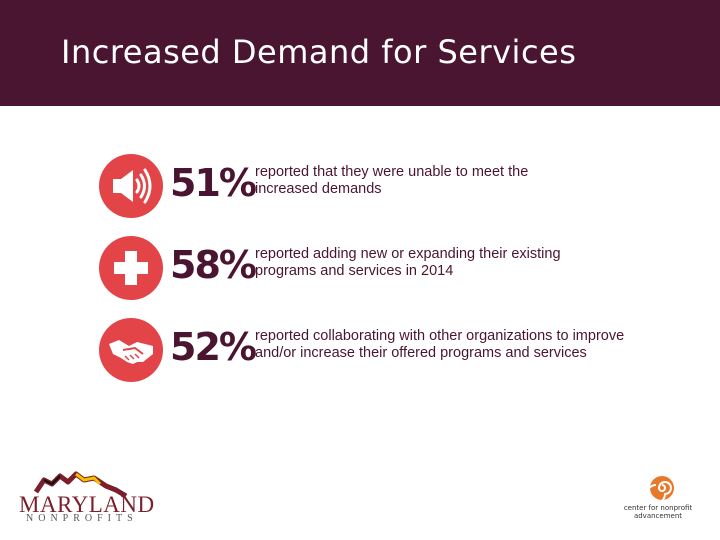 The height and width of the screenshot is (540, 720). Describe the element at coordinates (82, 518) in the screenshot. I see `logo-nonprofits-text: NONPROFITS` at that location.